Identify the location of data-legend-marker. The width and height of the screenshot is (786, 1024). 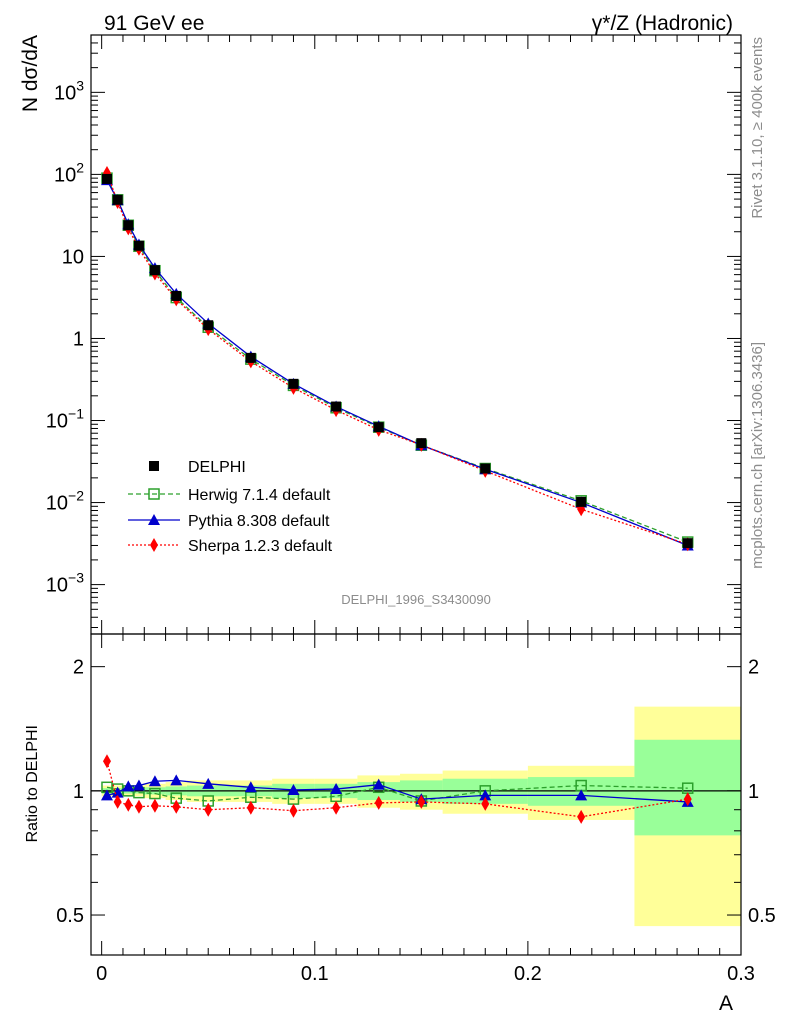
(154, 466).